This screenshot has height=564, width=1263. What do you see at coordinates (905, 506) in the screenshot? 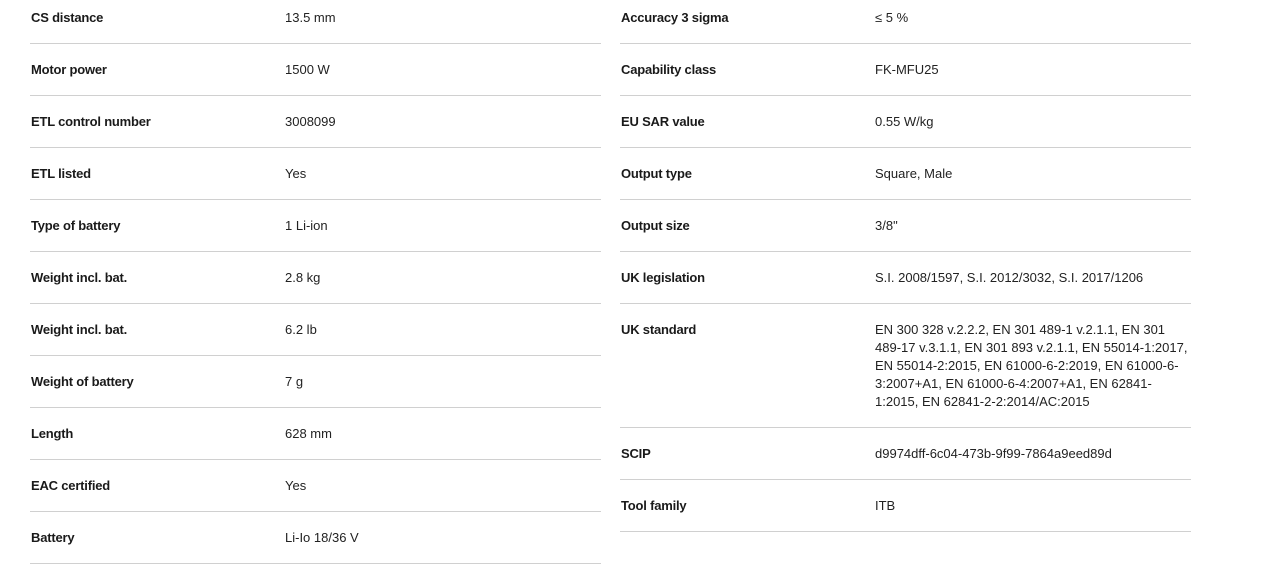
I see `spec-row: Tool family ITB` at bounding box center [905, 506].